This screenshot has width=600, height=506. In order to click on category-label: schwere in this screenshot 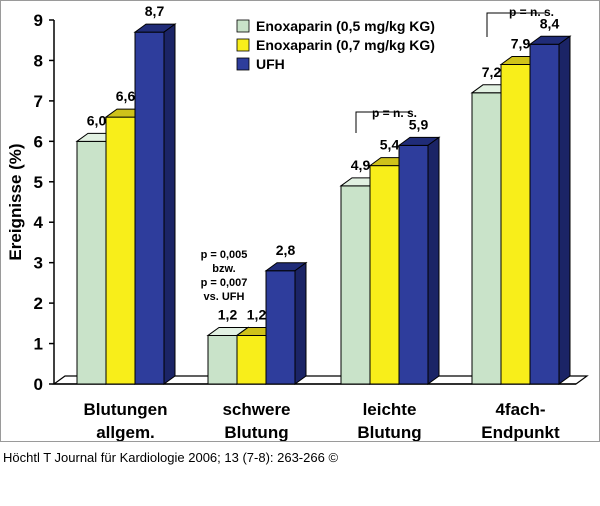, I will do `click(256, 409)`.